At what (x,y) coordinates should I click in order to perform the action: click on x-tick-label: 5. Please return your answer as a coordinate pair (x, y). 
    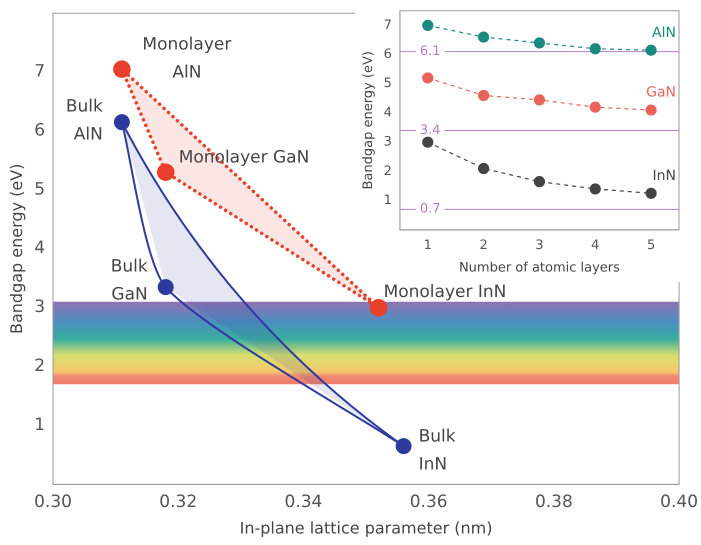
    Looking at the image, I should click on (651, 245).